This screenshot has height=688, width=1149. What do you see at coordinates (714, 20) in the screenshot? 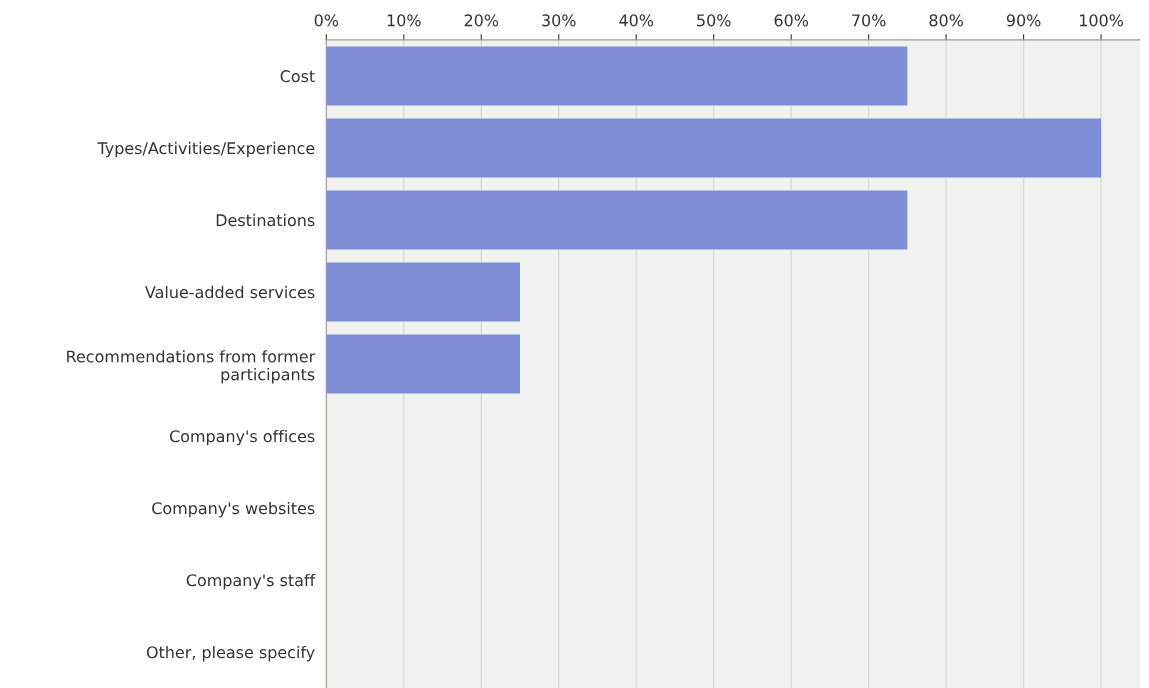
I see `x-tick-label: 50%` at bounding box center [714, 20].